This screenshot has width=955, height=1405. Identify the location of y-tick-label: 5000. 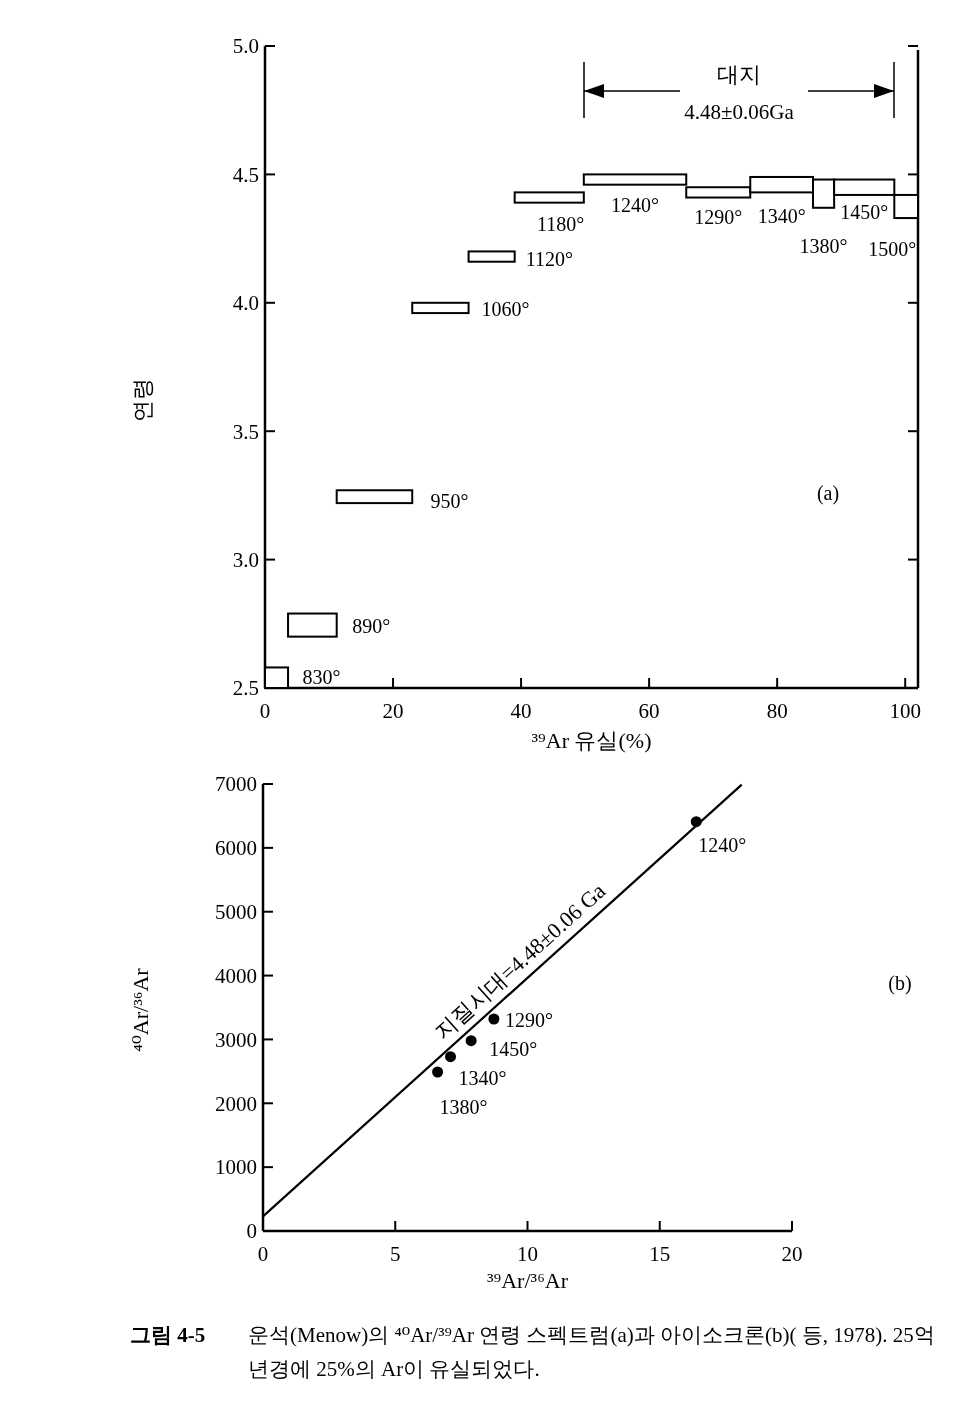
(236, 912).